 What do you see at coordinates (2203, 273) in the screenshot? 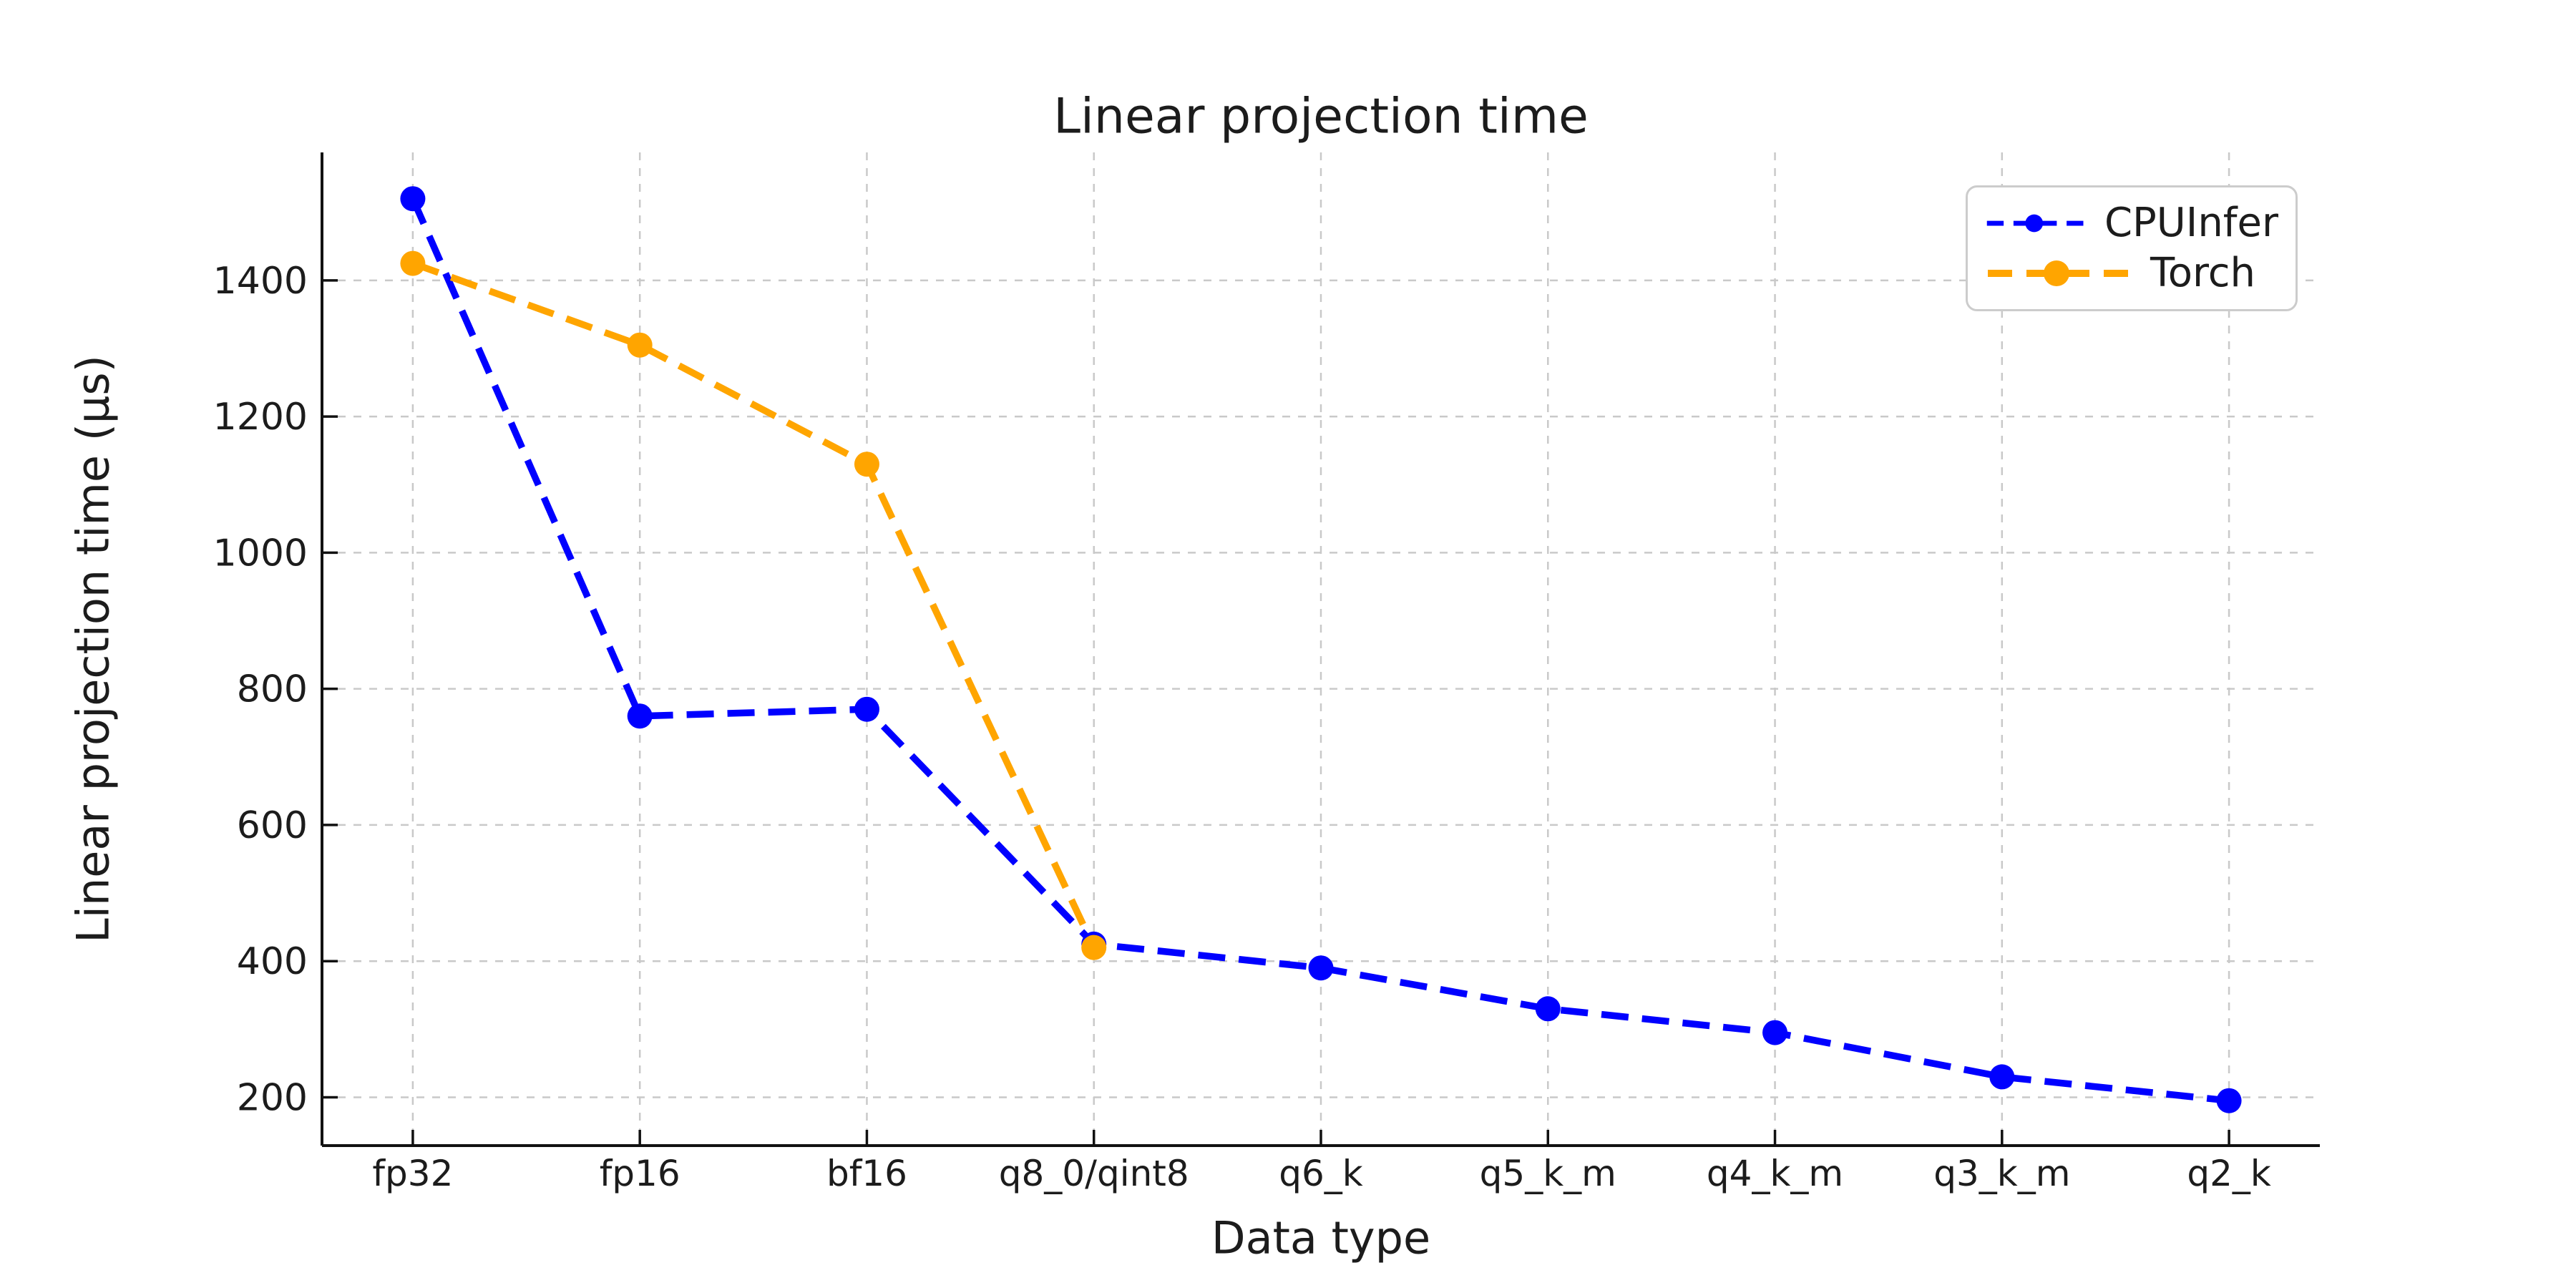
I see `legend-label-torch: Torch` at bounding box center [2203, 273].